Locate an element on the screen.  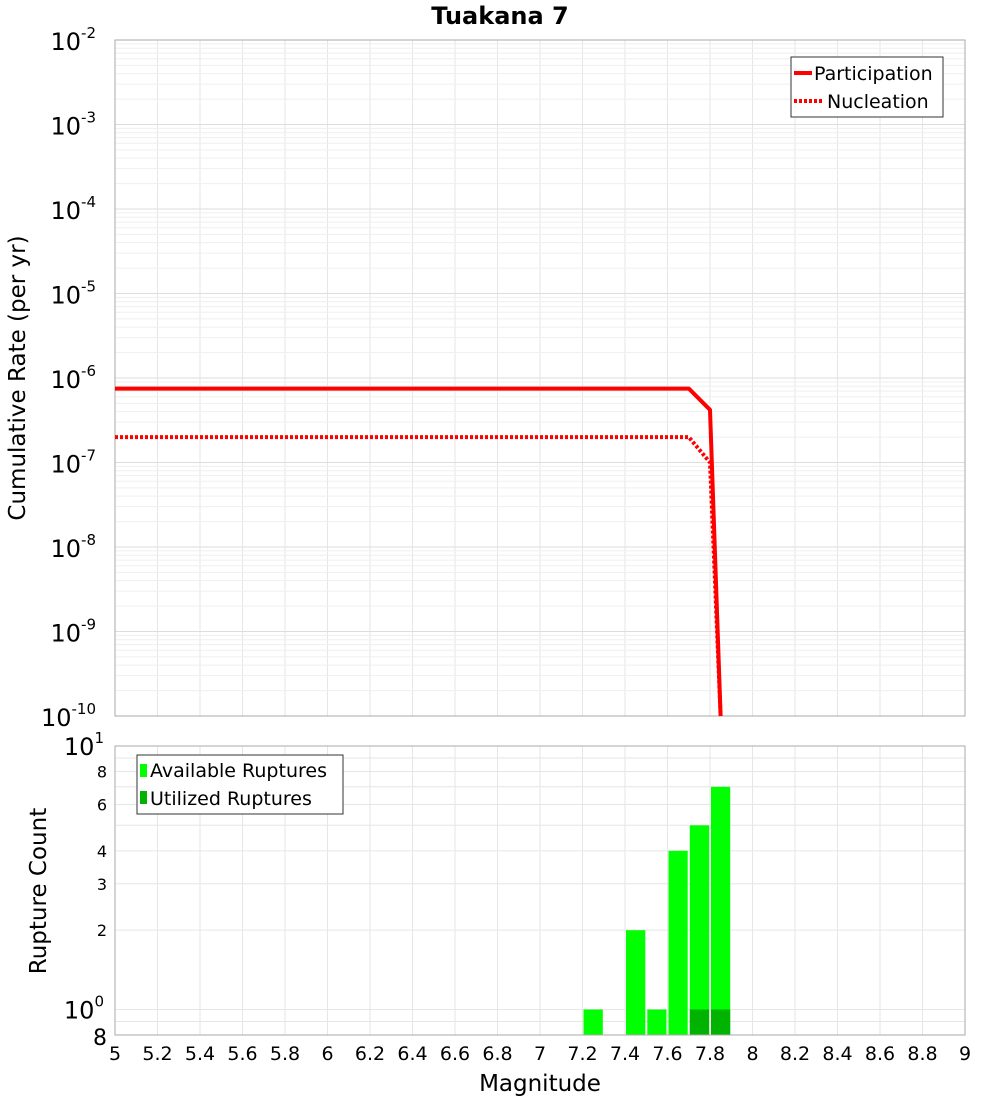
x-tick-label: 8 is located at coordinates (752, 1054).